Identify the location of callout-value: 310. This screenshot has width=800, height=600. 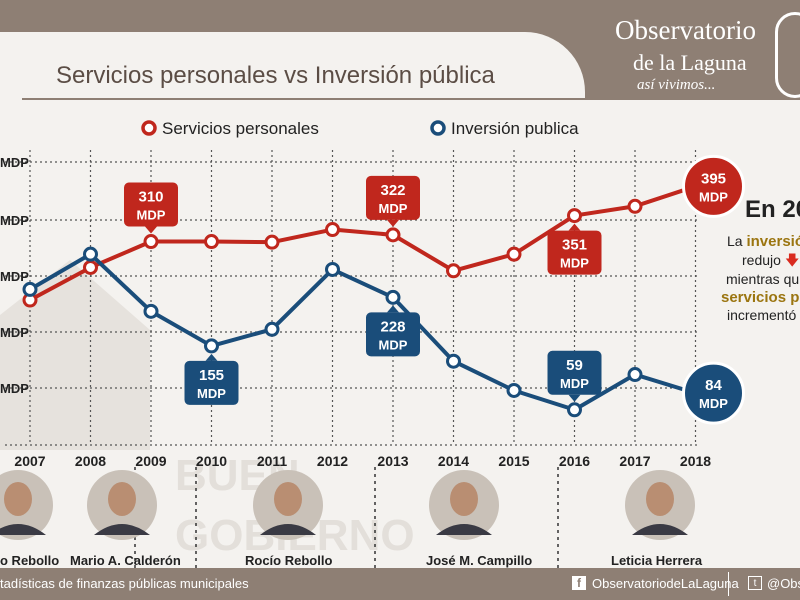
(150, 197).